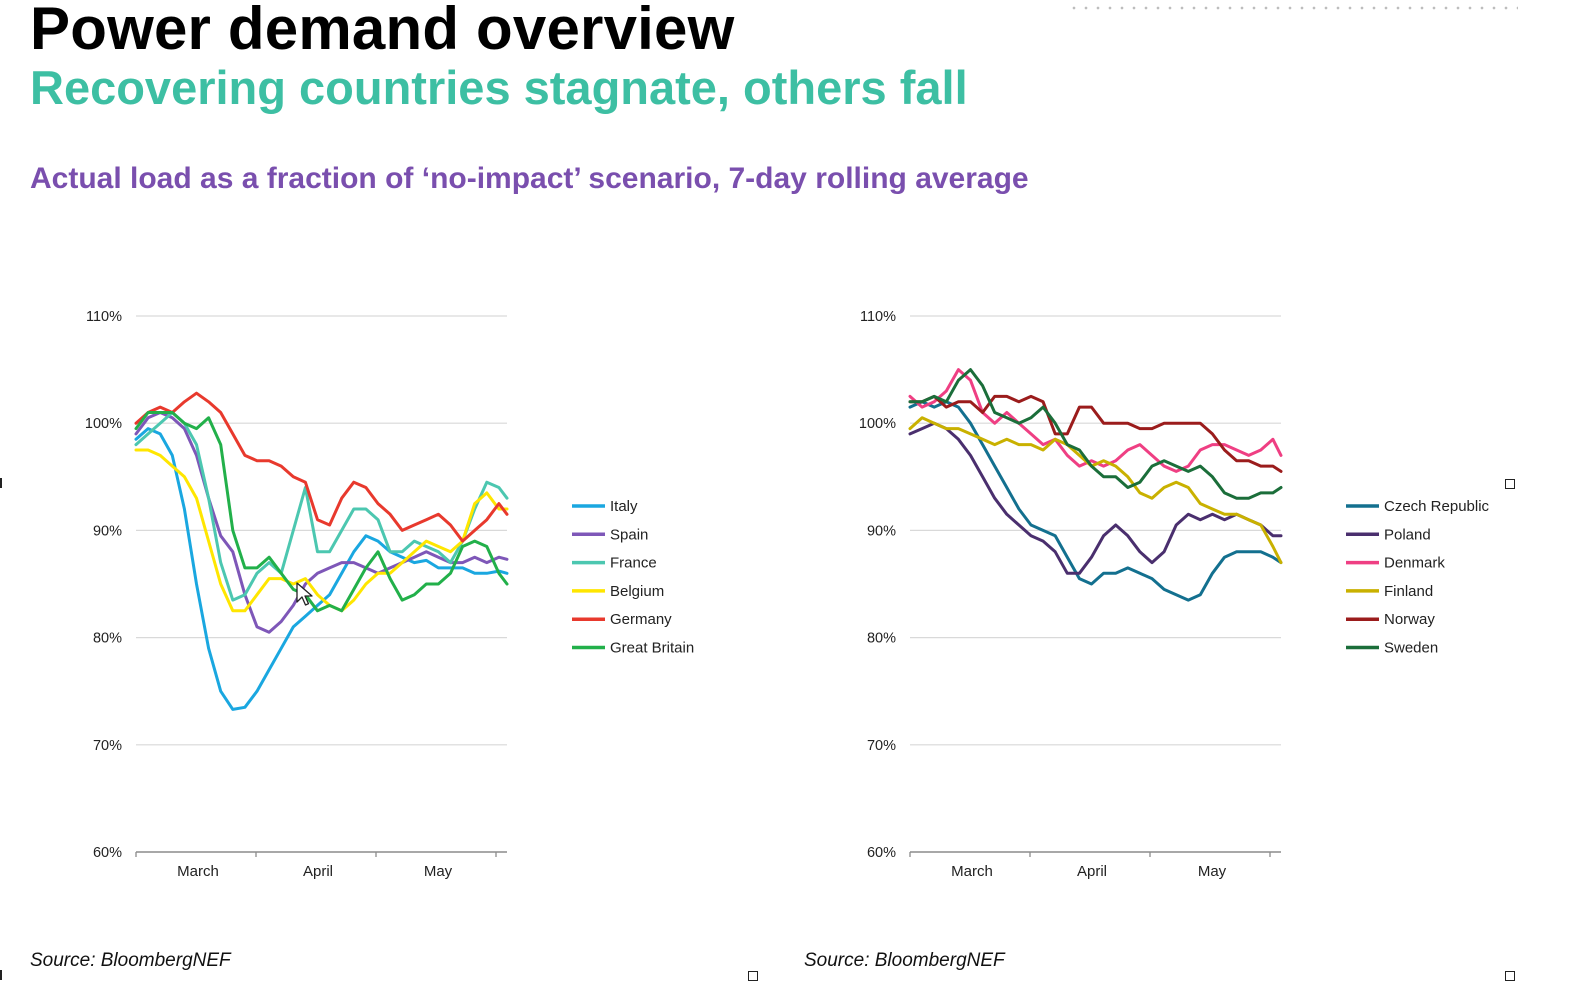 The width and height of the screenshot is (1586, 996). What do you see at coordinates (1414, 563) in the screenshot?
I see `legend-label: Denmark` at bounding box center [1414, 563].